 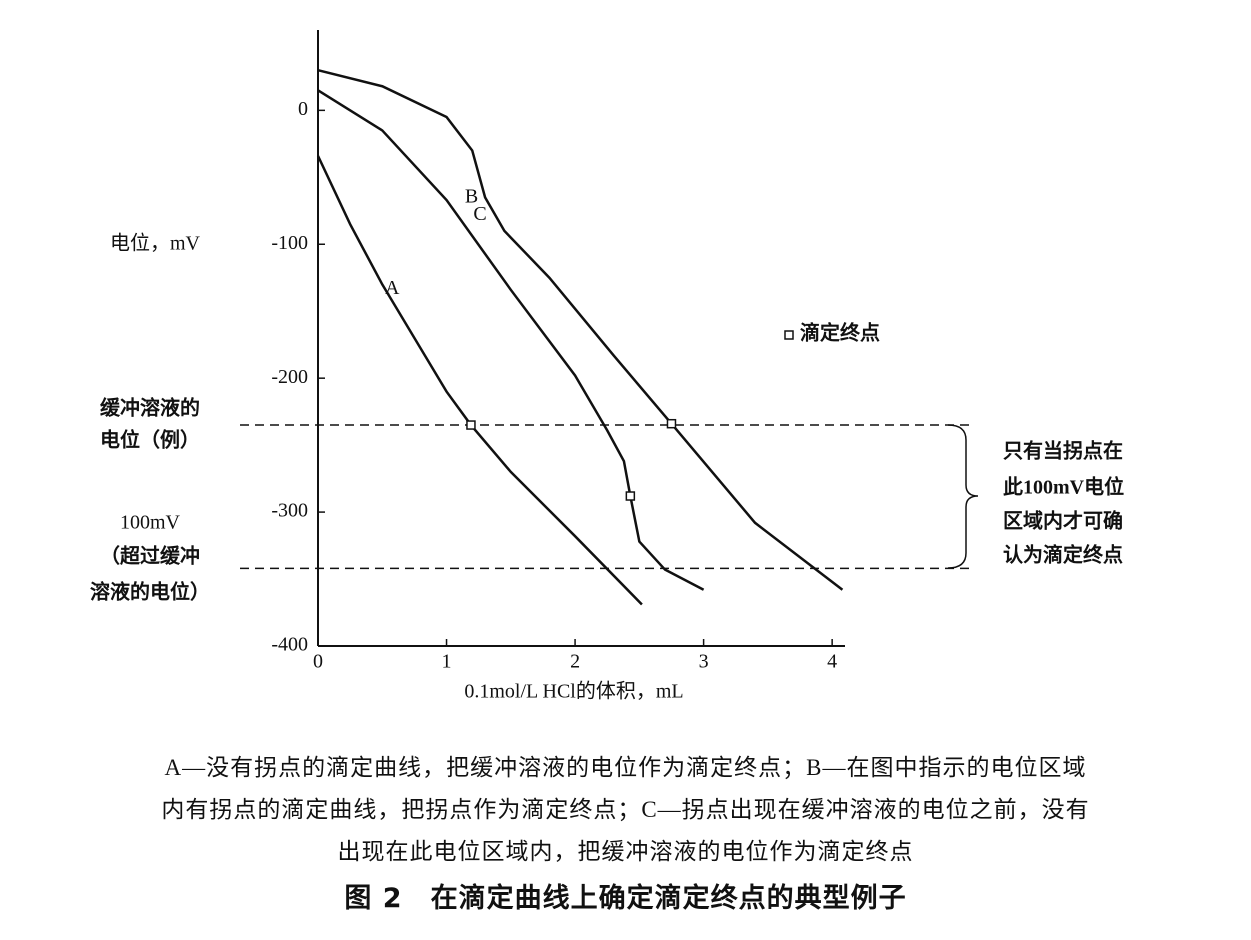 What do you see at coordinates (704, 662) in the screenshot?
I see `x-tick-label: 3` at bounding box center [704, 662].